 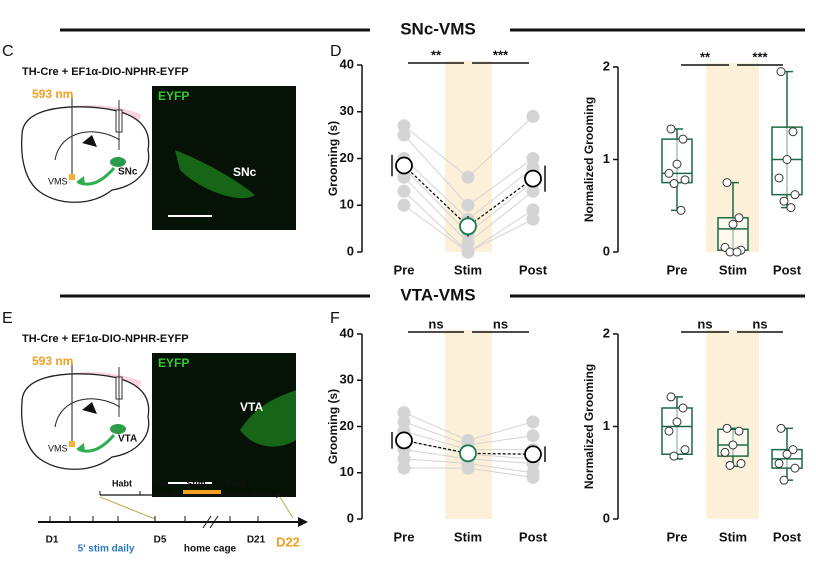 I want to click on phase-label: Habt, so click(x=122, y=483).